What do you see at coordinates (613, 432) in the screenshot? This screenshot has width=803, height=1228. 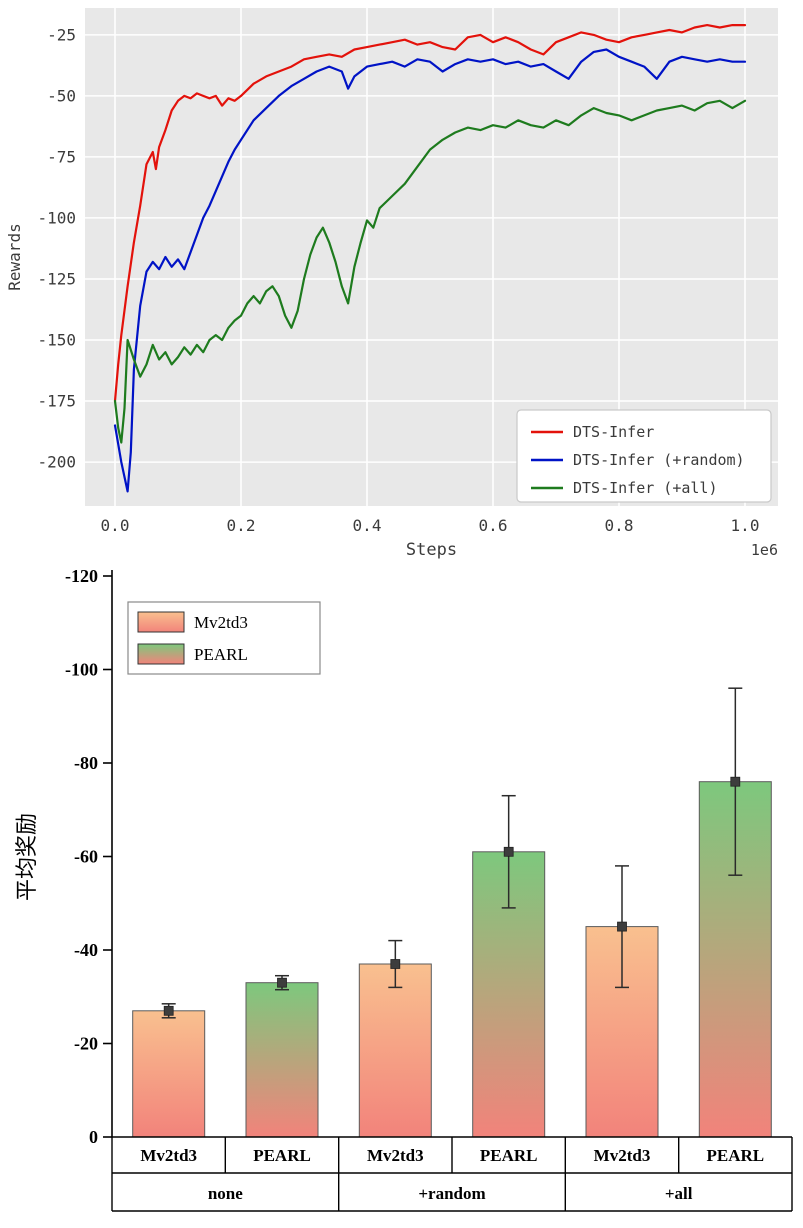 I see `legend-label: DTS-Infer` at bounding box center [613, 432].